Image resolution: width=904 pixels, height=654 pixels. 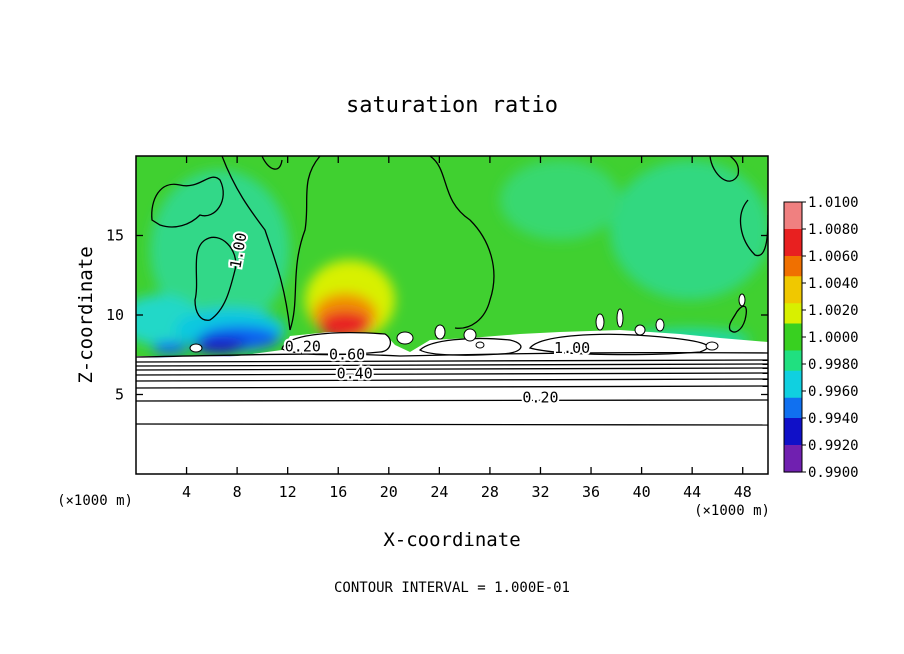 What do you see at coordinates (490, 492) in the screenshot?
I see `x-tick-label: 28` at bounding box center [490, 492].